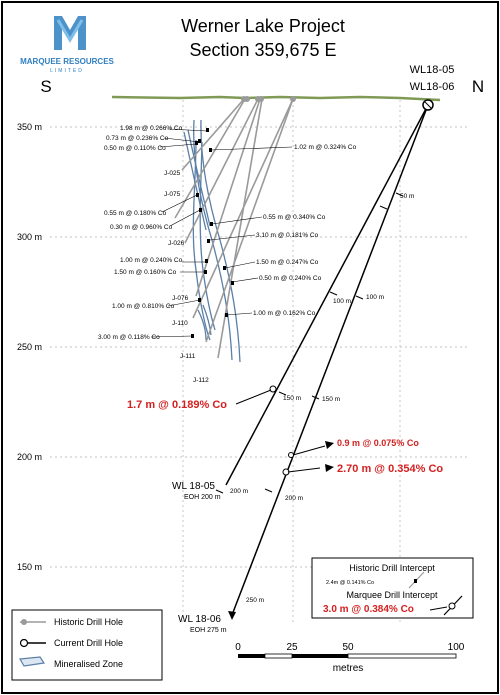 This screenshot has width=500, height=695. What do you see at coordinates (88, 664) in the screenshot?
I see `legend-zone: Mineralised Zone` at bounding box center [88, 664].